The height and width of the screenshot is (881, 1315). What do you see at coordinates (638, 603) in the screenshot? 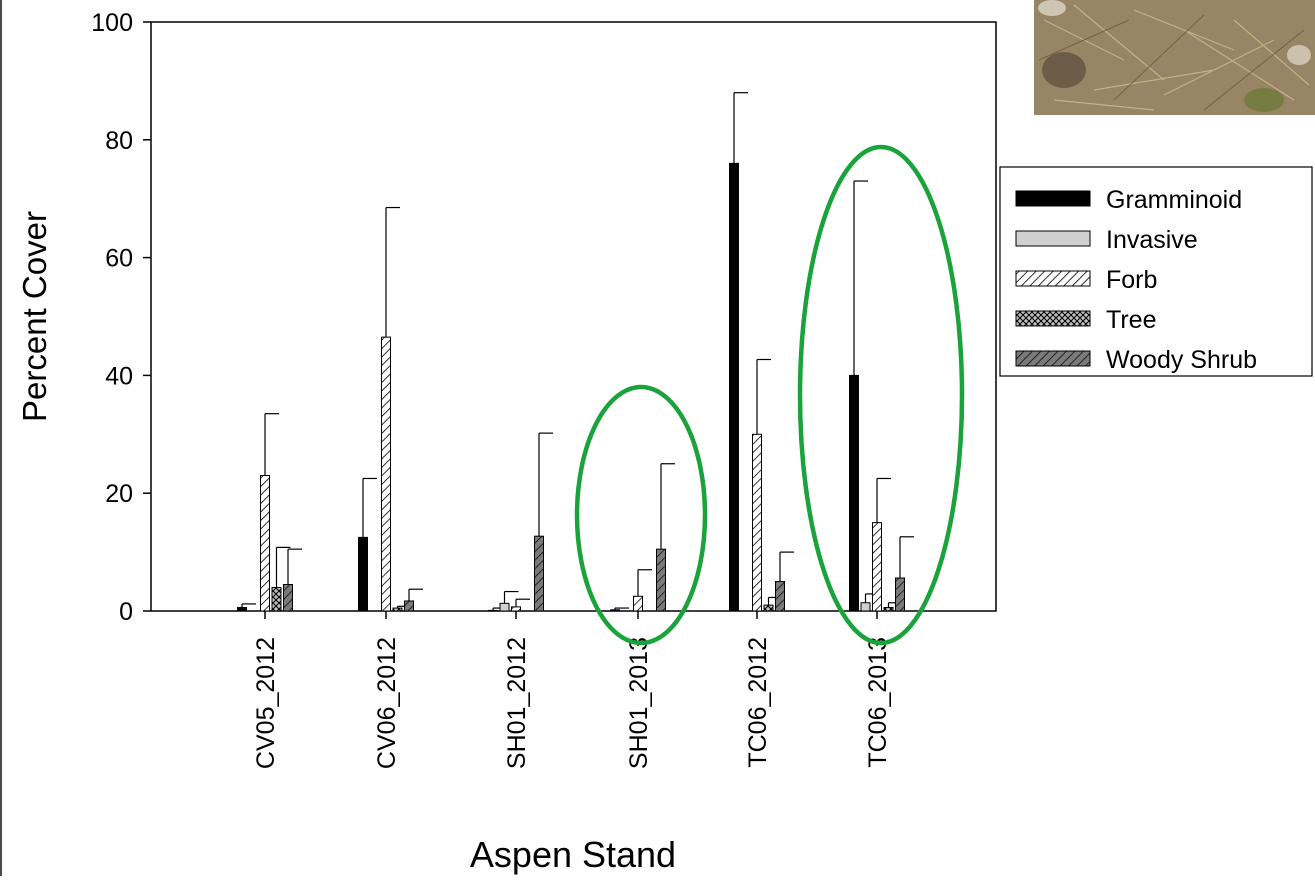
I see `bar-forb-sh01-2013` at bounding box center [638, 603].